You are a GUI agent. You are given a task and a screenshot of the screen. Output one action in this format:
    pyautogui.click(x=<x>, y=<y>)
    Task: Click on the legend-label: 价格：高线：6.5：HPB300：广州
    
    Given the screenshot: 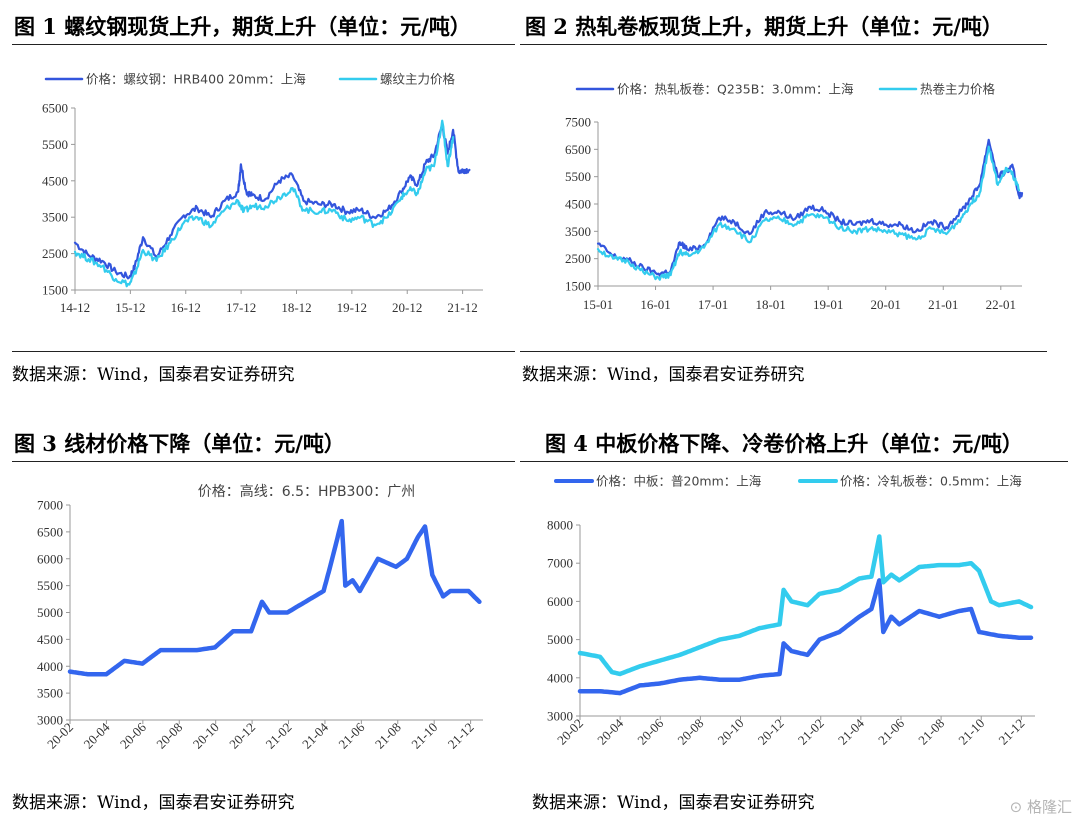 What is the action you would take?
    pyautogui.click(x=307, y=491)
    